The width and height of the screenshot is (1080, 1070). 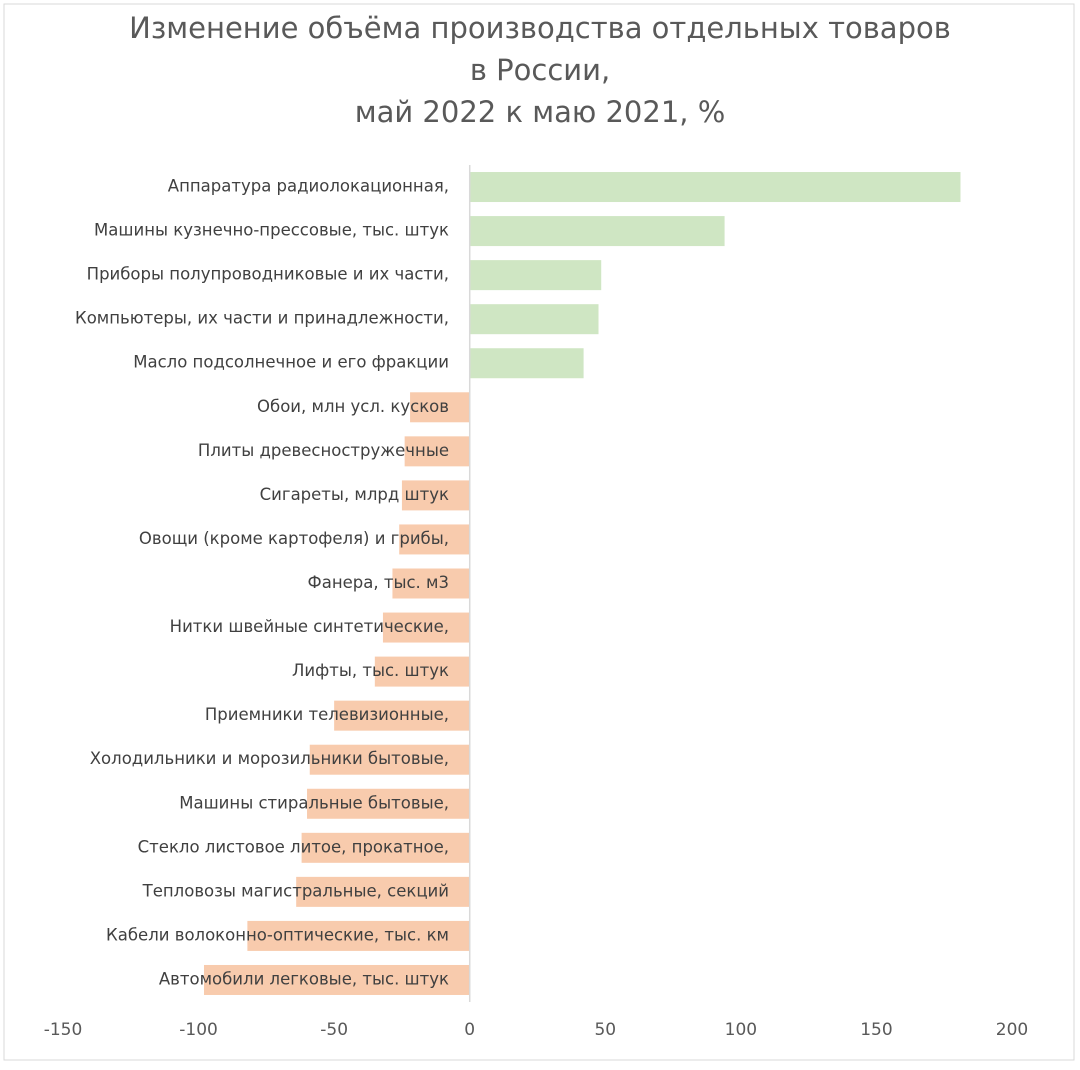 What do you see at coordinates (1012, 1030) in the screenshot?
I see `x-tick-label: 200` at bounding box center [1012, 1030].